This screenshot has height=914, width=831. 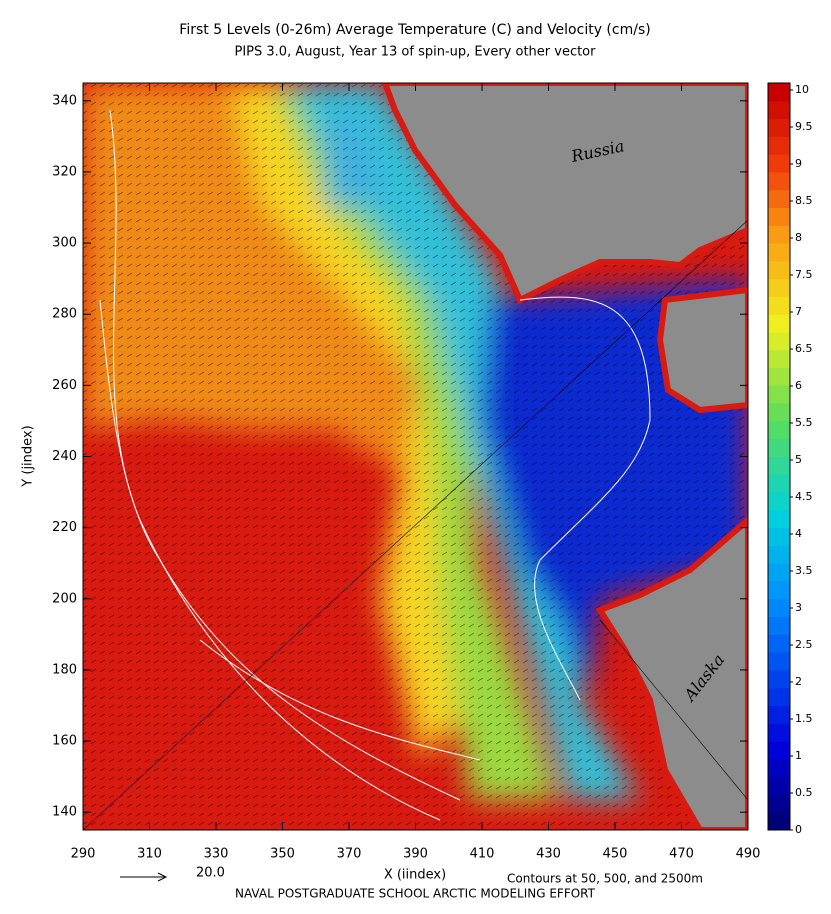 I want to click on colorbar-tick-label: 9.5, so click(x=804, y=126).